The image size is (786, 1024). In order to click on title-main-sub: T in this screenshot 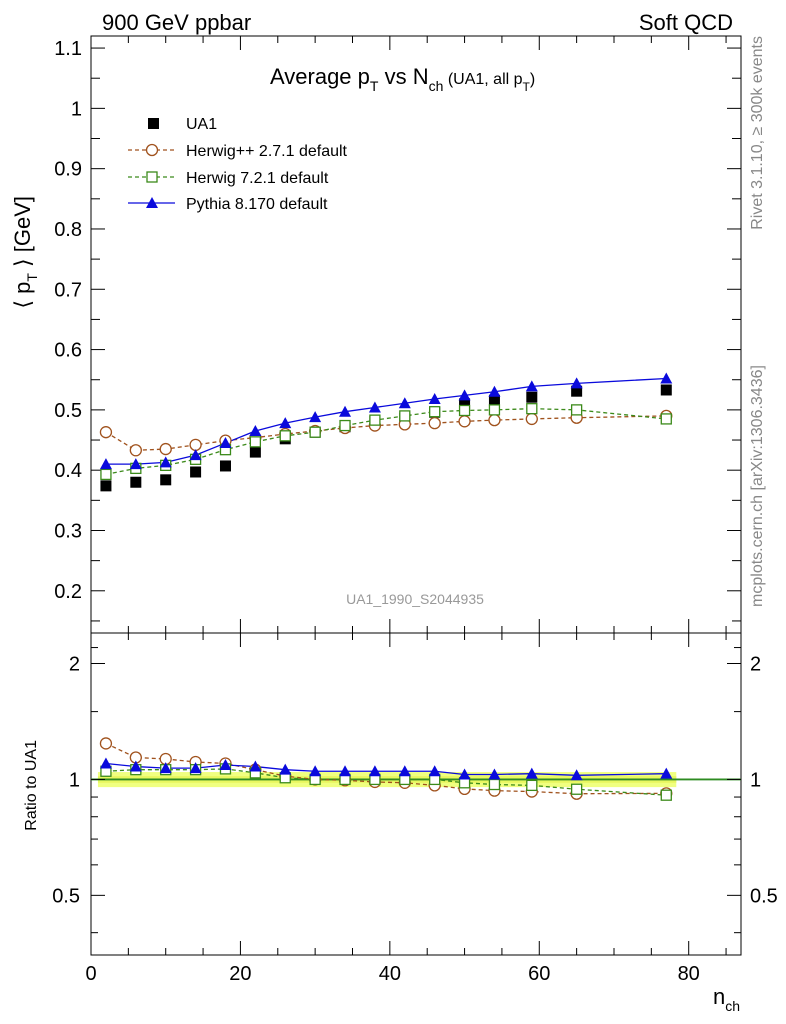, I will do `click(374, 86)`.